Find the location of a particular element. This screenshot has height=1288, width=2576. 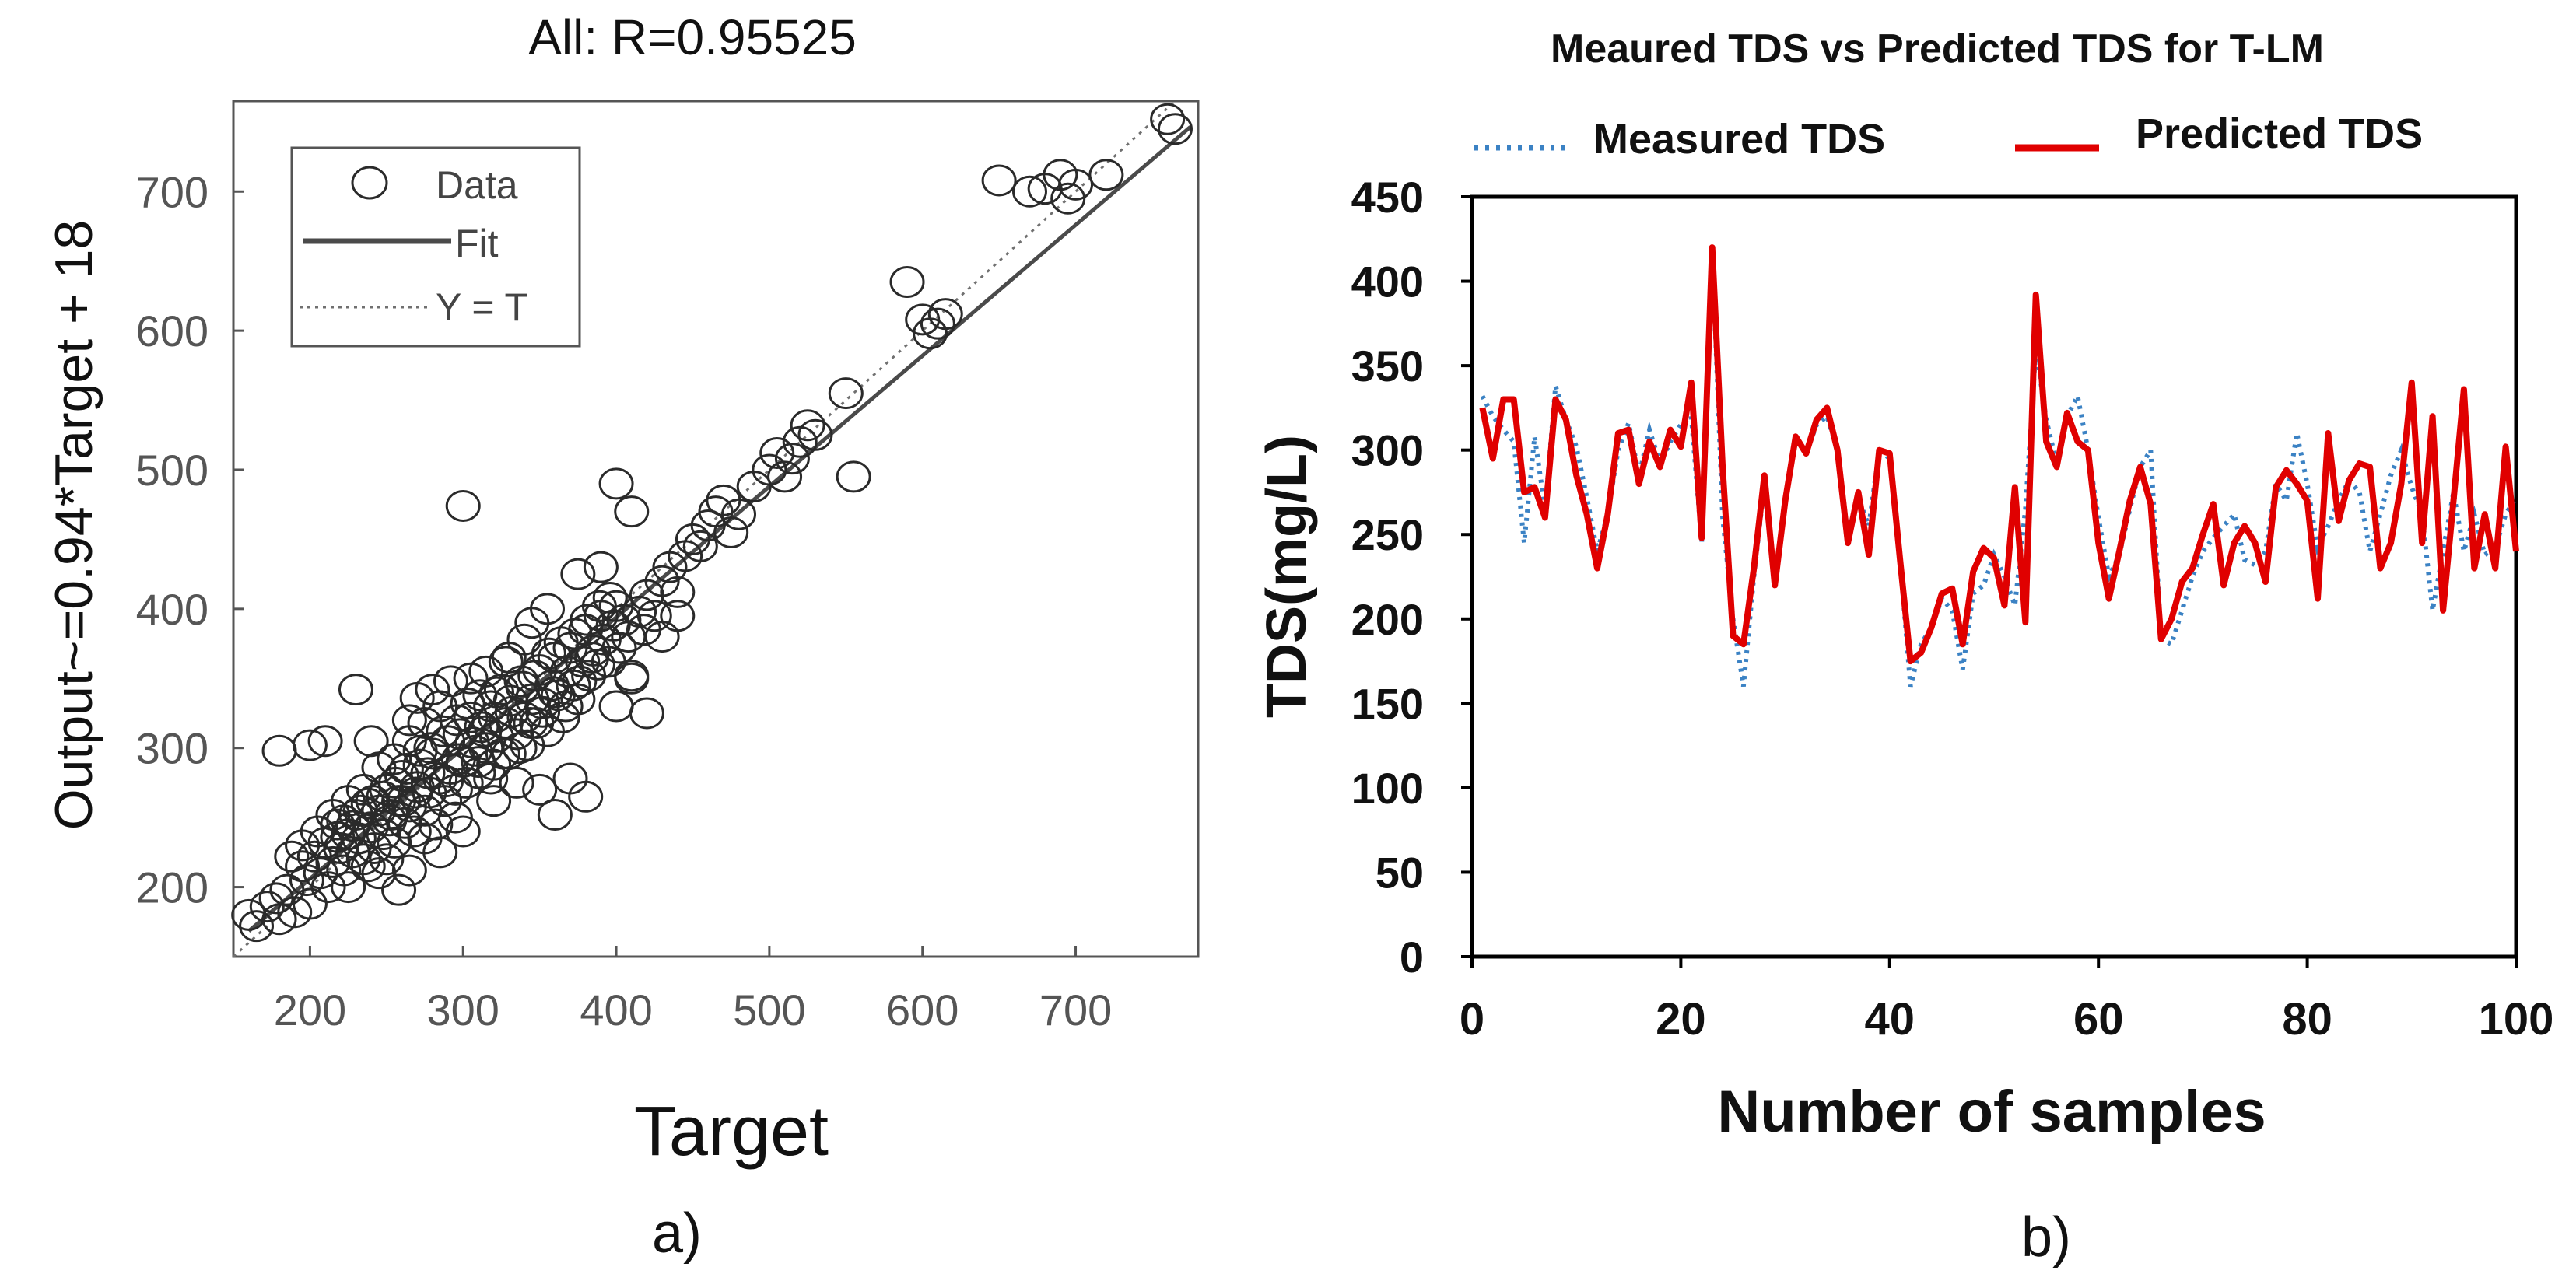

panel-a-x-tick-label: 200 is located at coordinates (310, 1010).